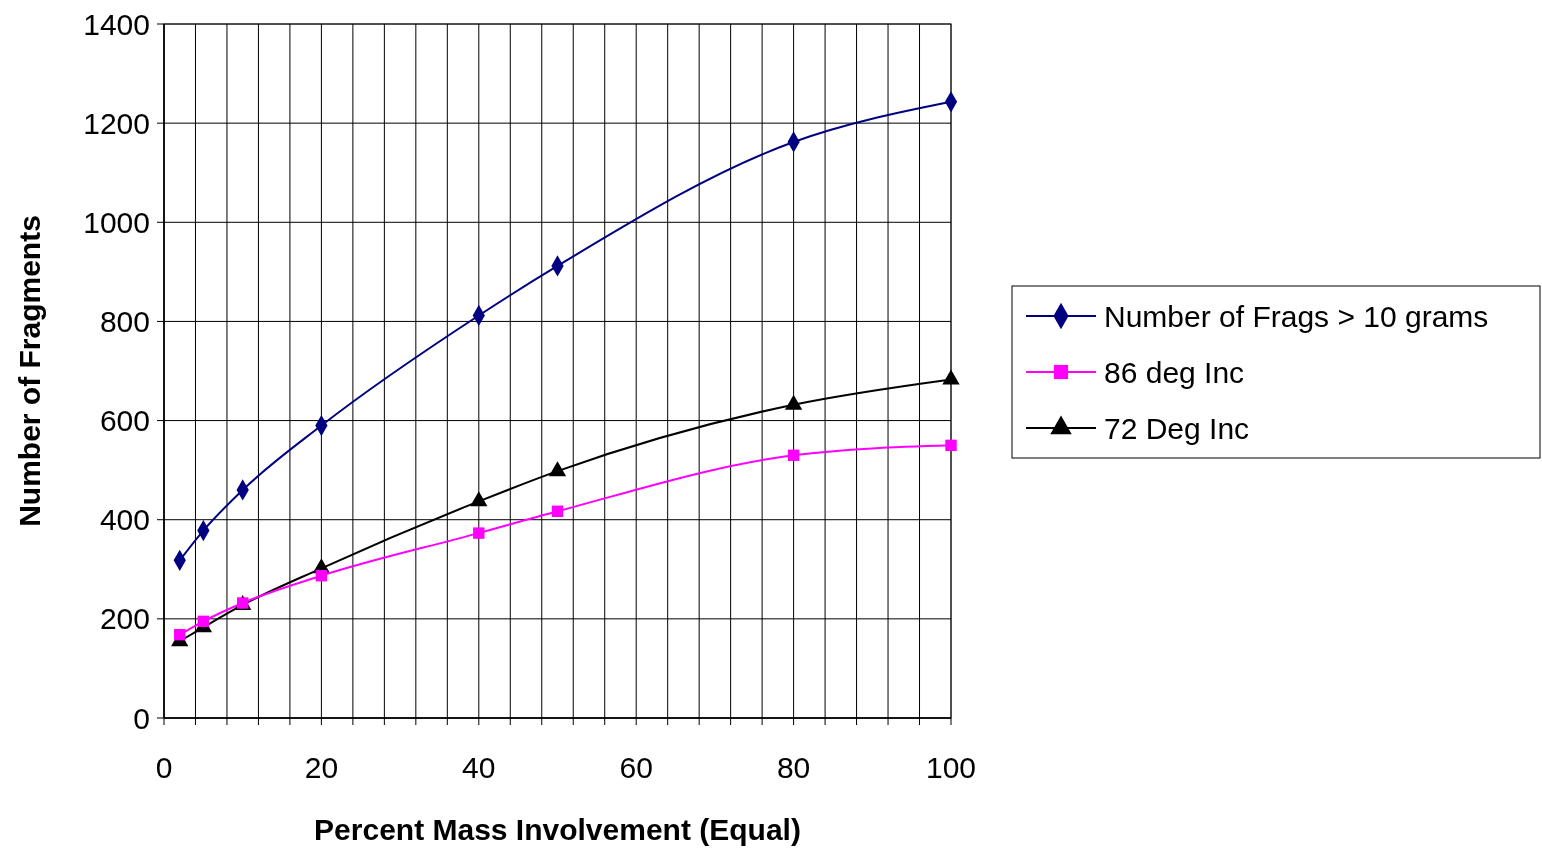 This screenshot has width=1542, height=849. What do you see at coordinates (321, 767) in the screenshot?
I see `x-tick-label: 20` at bounding box center [321, 767].